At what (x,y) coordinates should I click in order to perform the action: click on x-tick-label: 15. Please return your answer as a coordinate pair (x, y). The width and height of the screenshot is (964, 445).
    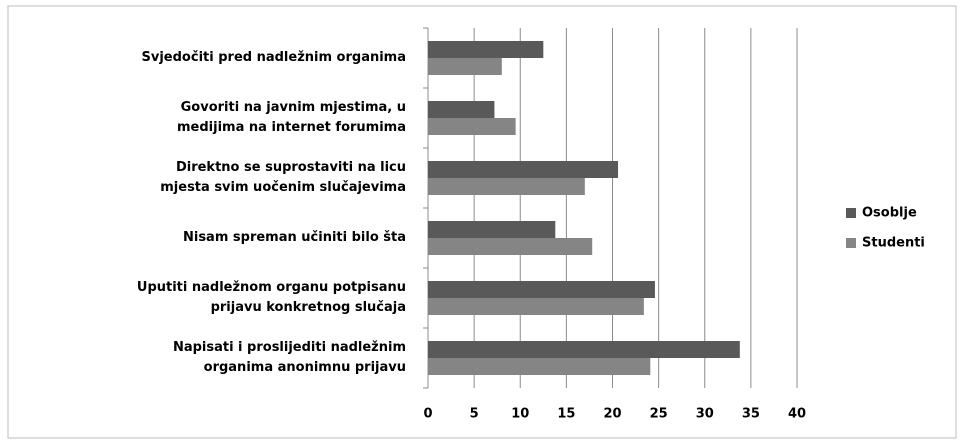
    Looking at the image, I should click on (566, 414).